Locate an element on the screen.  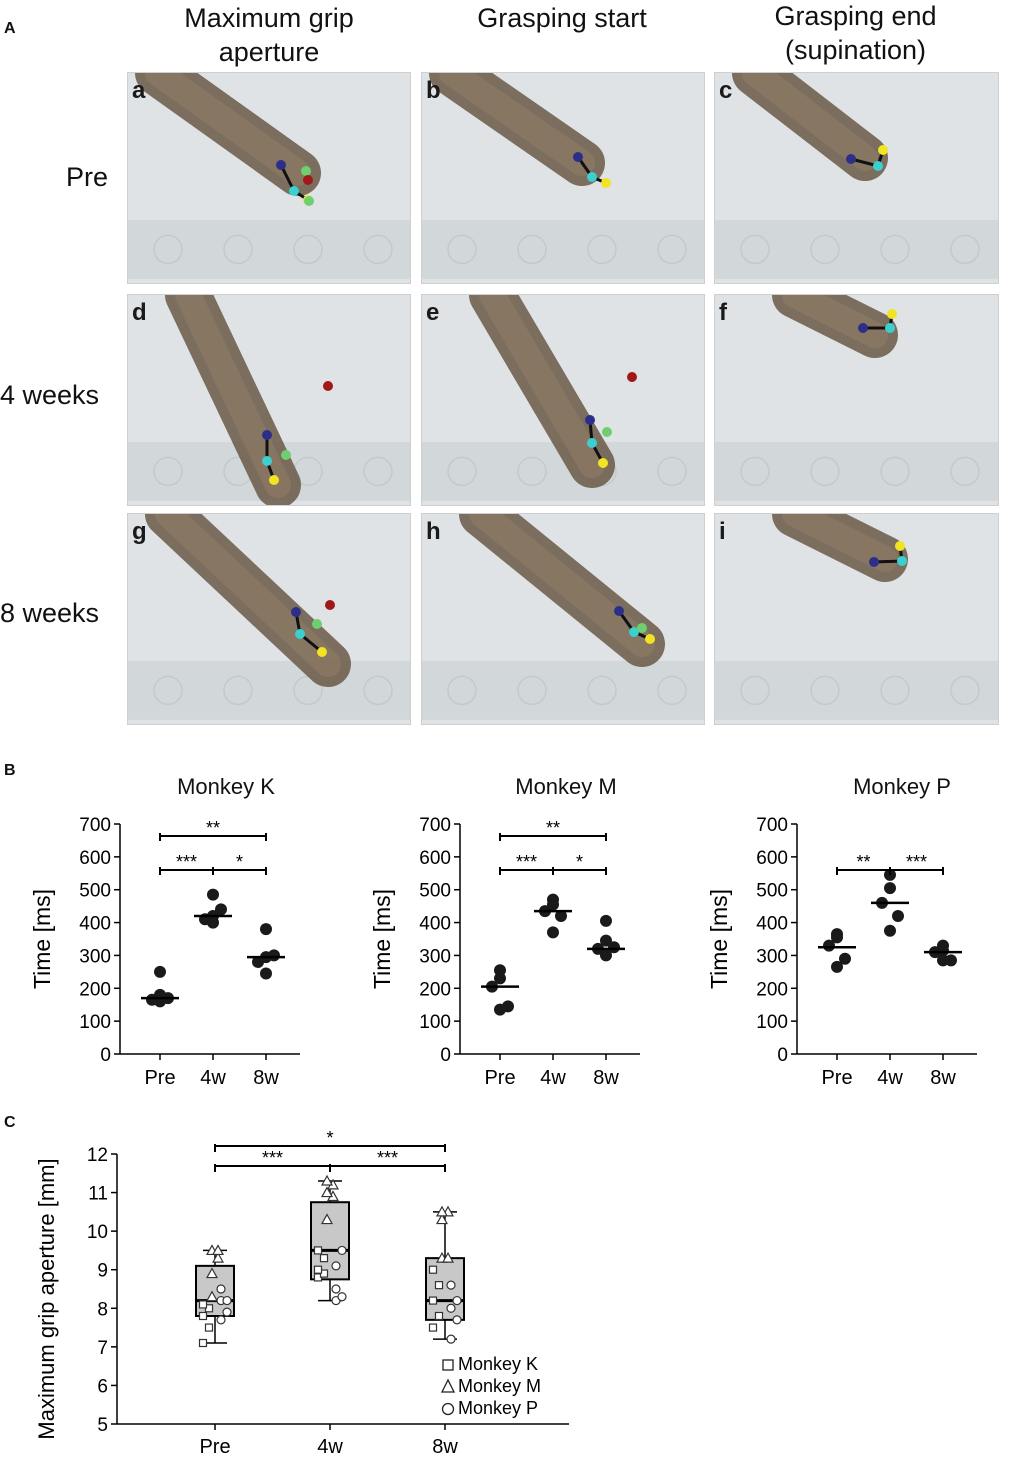
column-header-line: (supination) is located at coordinates (855, 49).